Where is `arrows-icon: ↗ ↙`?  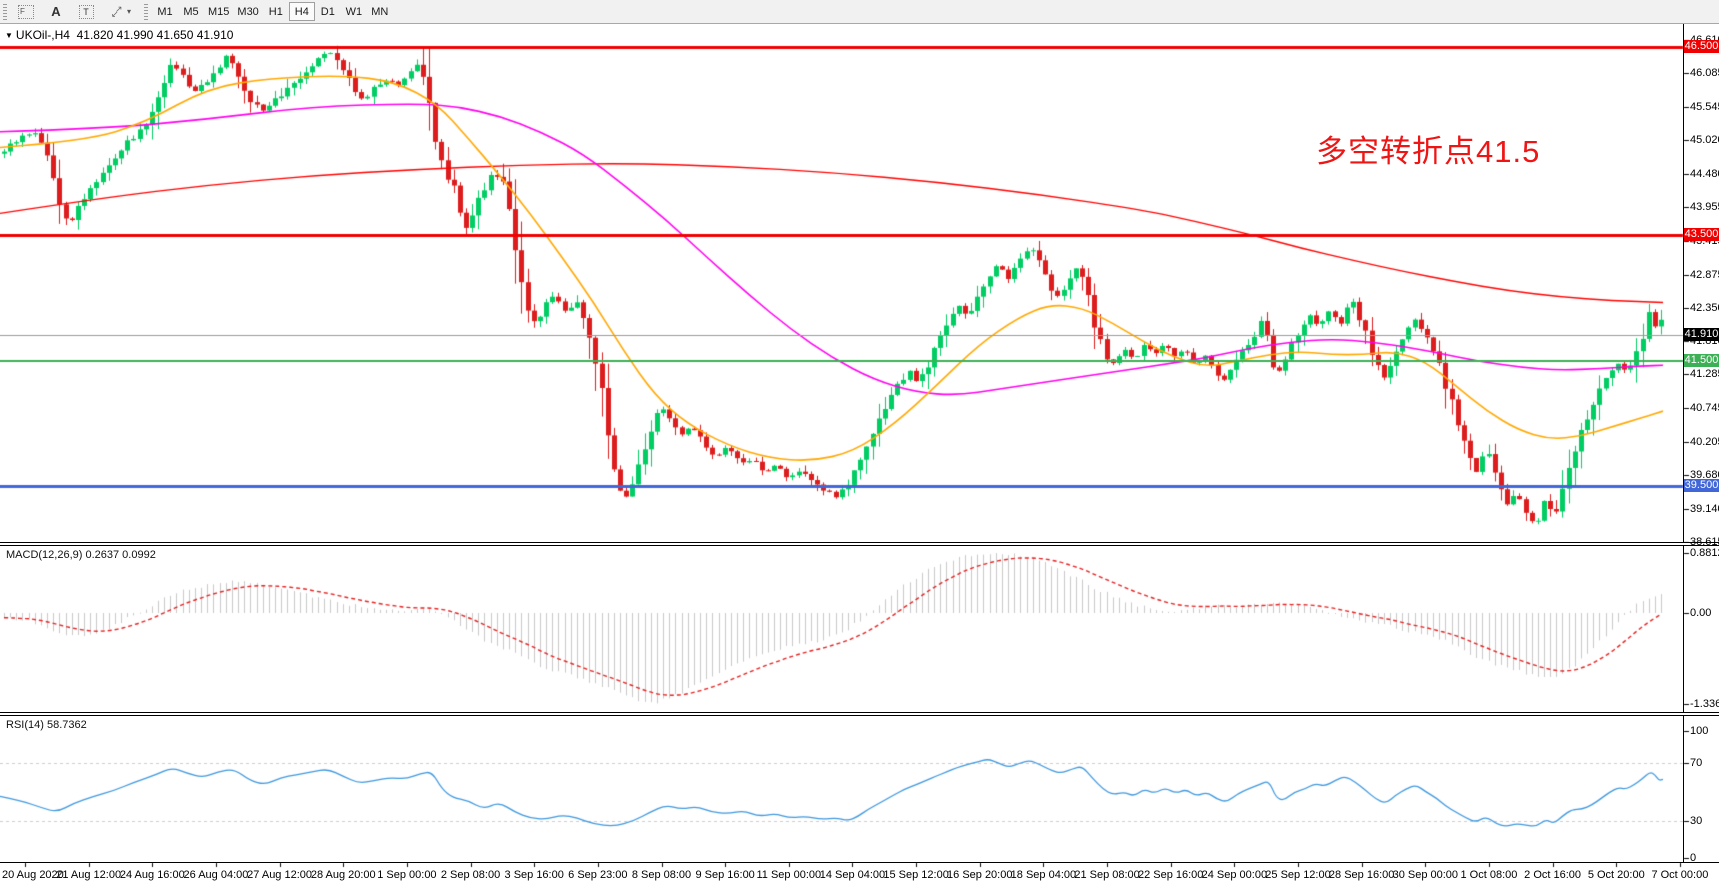 arrows-icon: ↗ ↙ is located at coordinates (116, 11).